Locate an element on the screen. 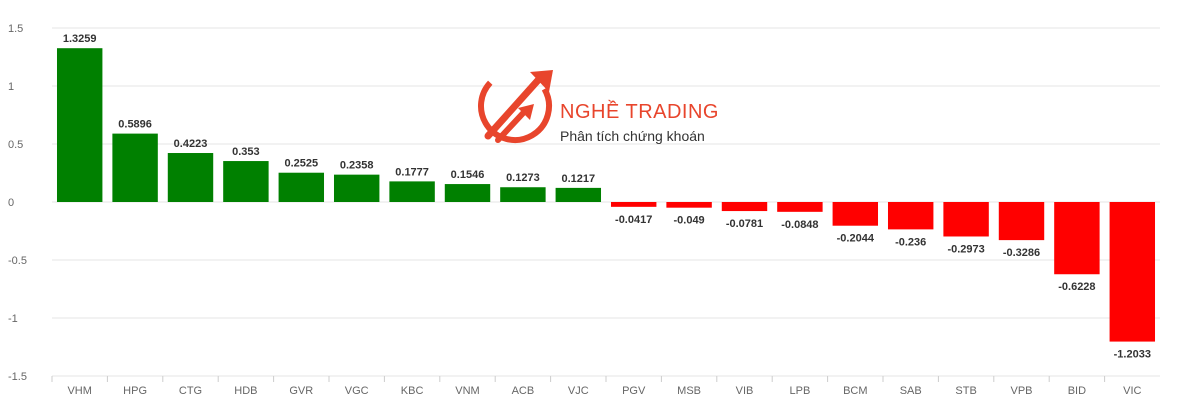 This screenshot has height=405, width=1188. watermark-title: NGHỀ TRADING is located at coordinates (639, 111).